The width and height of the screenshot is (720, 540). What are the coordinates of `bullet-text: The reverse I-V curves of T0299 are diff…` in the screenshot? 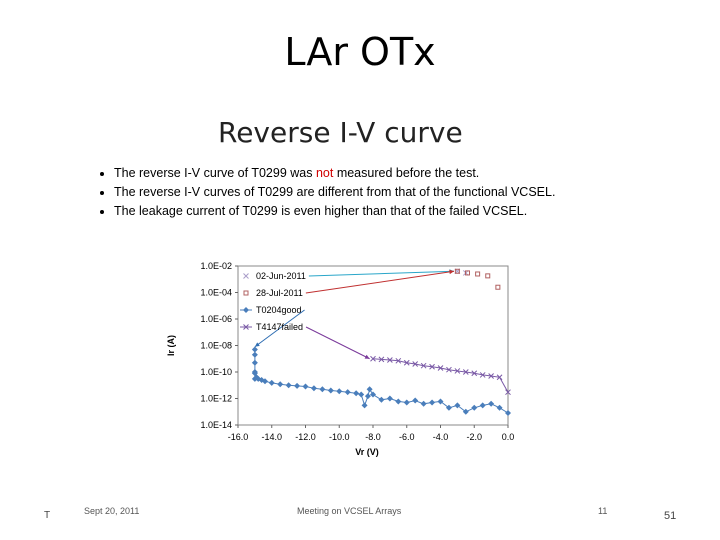 It's located at (335, 192).